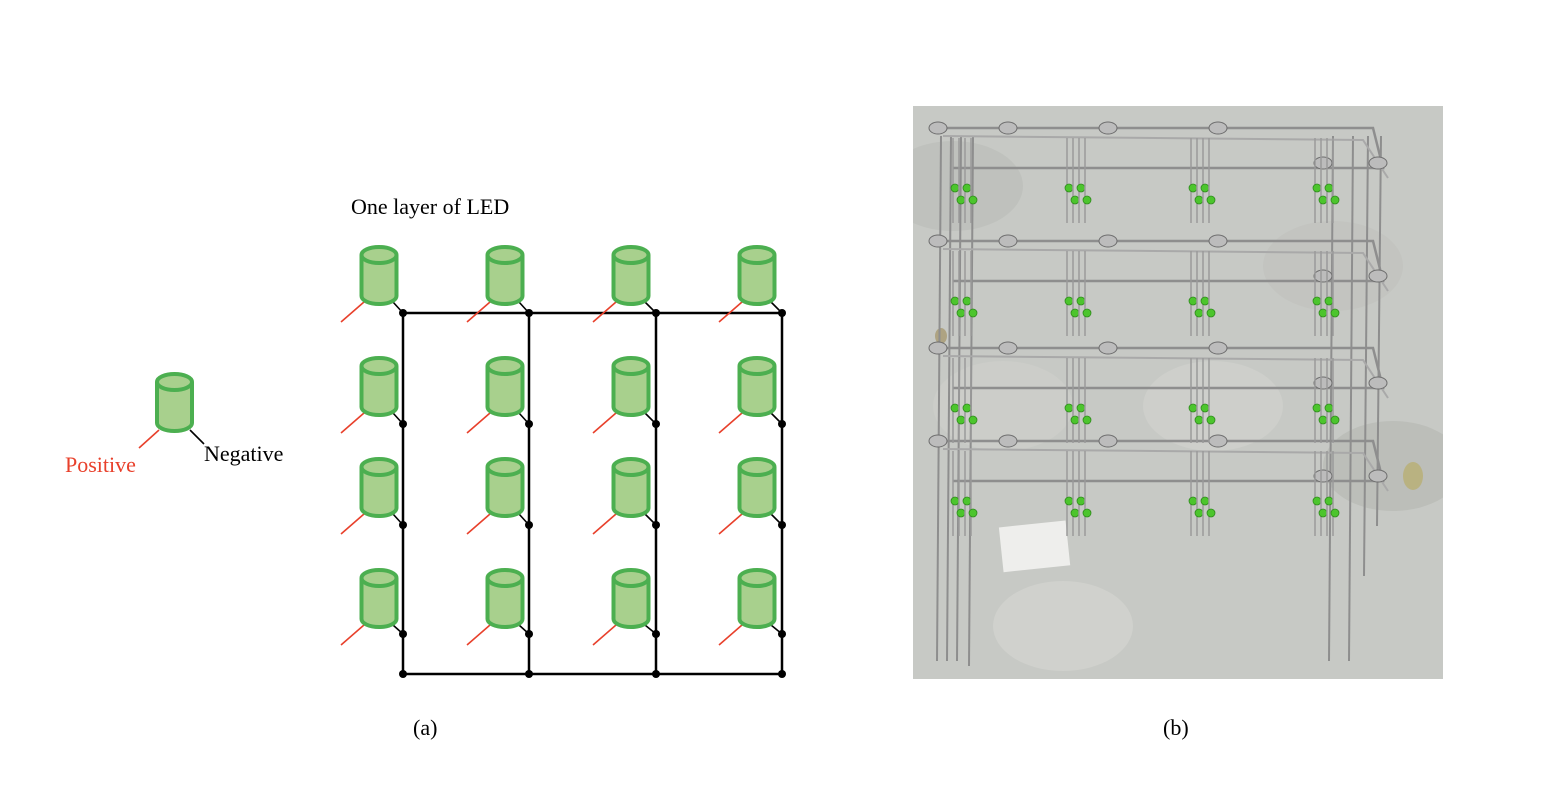 Image resolution: width=1548 pixels, height=808 pixels. Describe the element at coordinates (197, 437) in the screenshot. I see `negative-lead` at that location.